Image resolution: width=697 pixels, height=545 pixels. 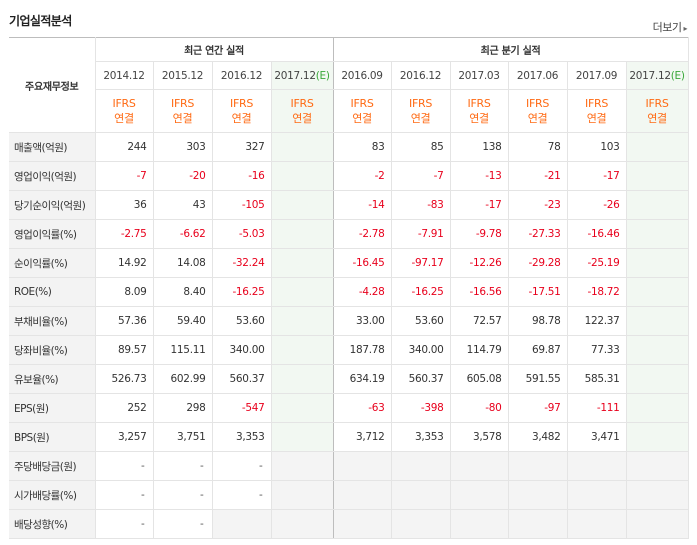 I want to click on table-cell: -2.75, so click(x=124, y=234).